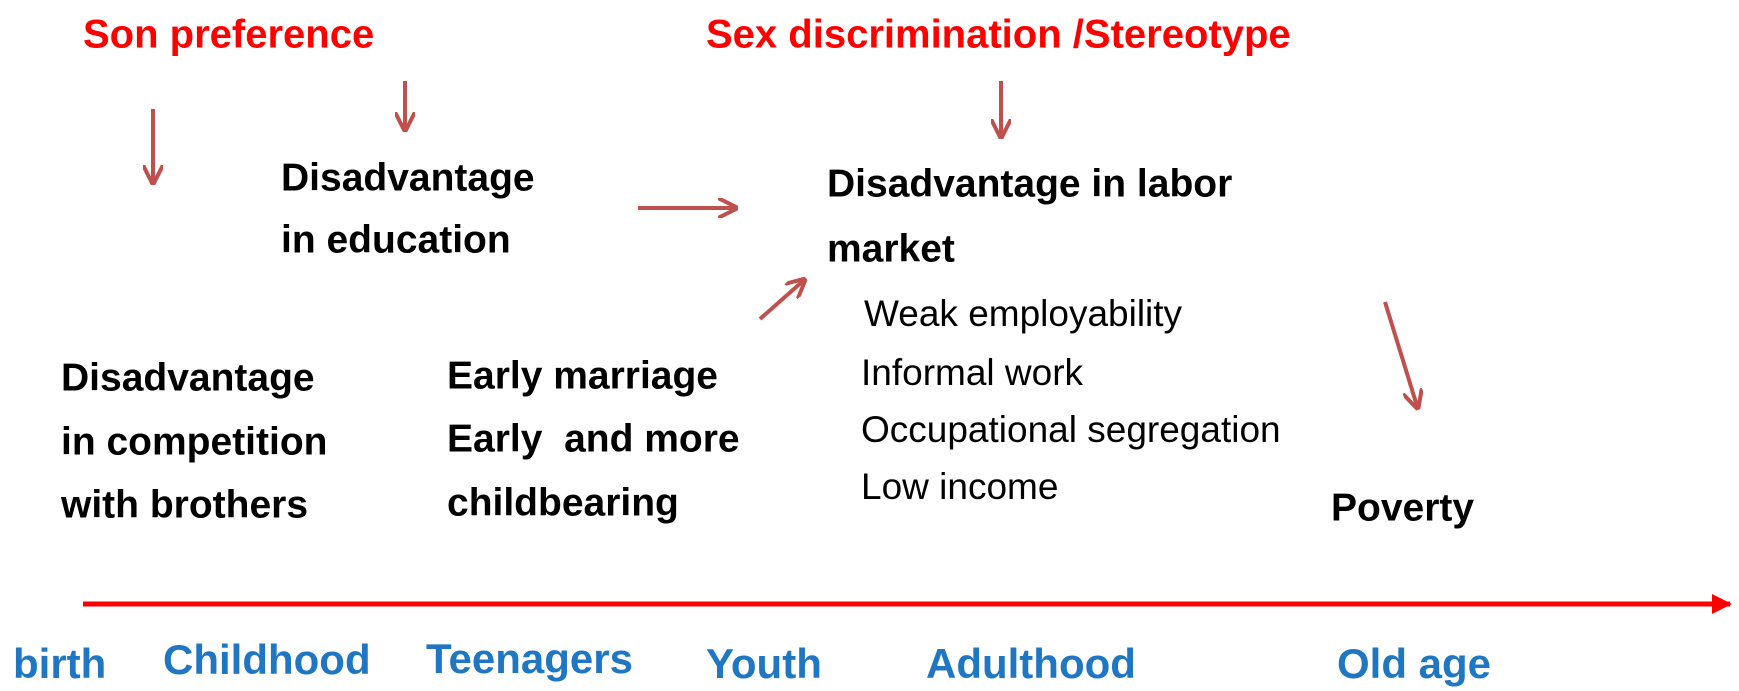 This screenshot has width=1739, height=691. What do you see at coordinates (998, 35) in the screenshot?
I see `cause-label: Sex discrimination /Stereotype` at bounding box center [998, 35].